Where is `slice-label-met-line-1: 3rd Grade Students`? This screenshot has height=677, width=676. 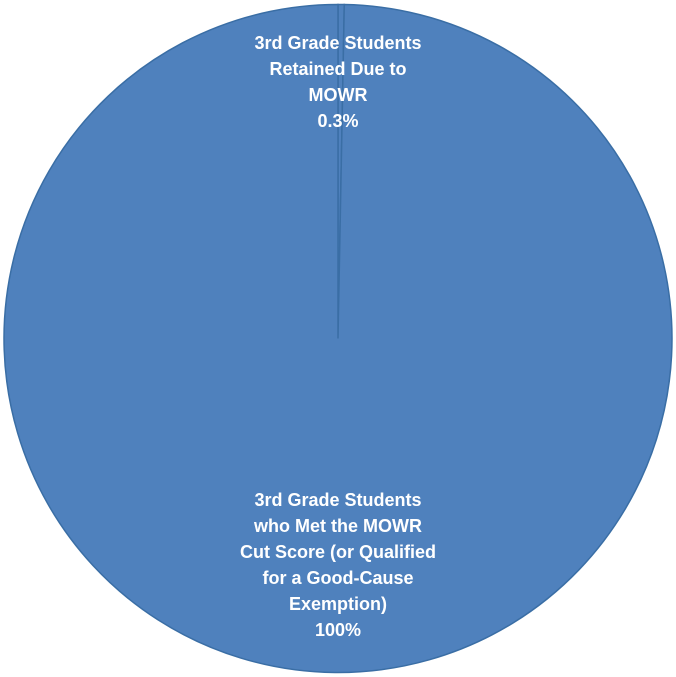
slice-label-met-line-1: 3rd Grade Students is located at coordinates (338, 500).